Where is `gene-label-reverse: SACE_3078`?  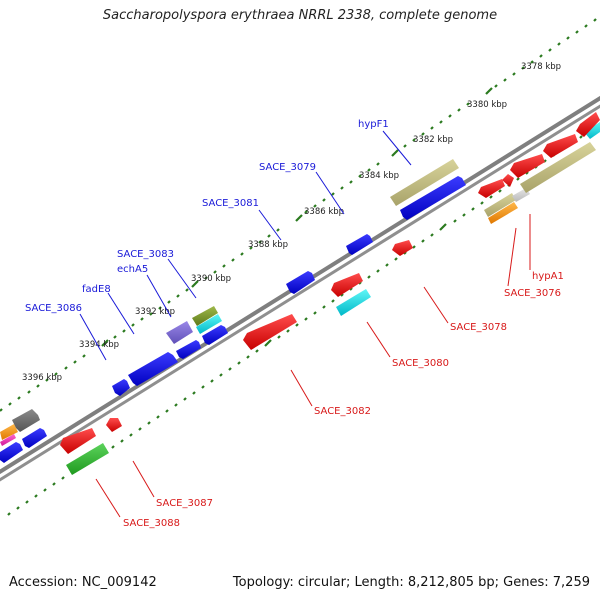 gene-label-reverse: SACE_3078 is located at coordinates (478, 327).